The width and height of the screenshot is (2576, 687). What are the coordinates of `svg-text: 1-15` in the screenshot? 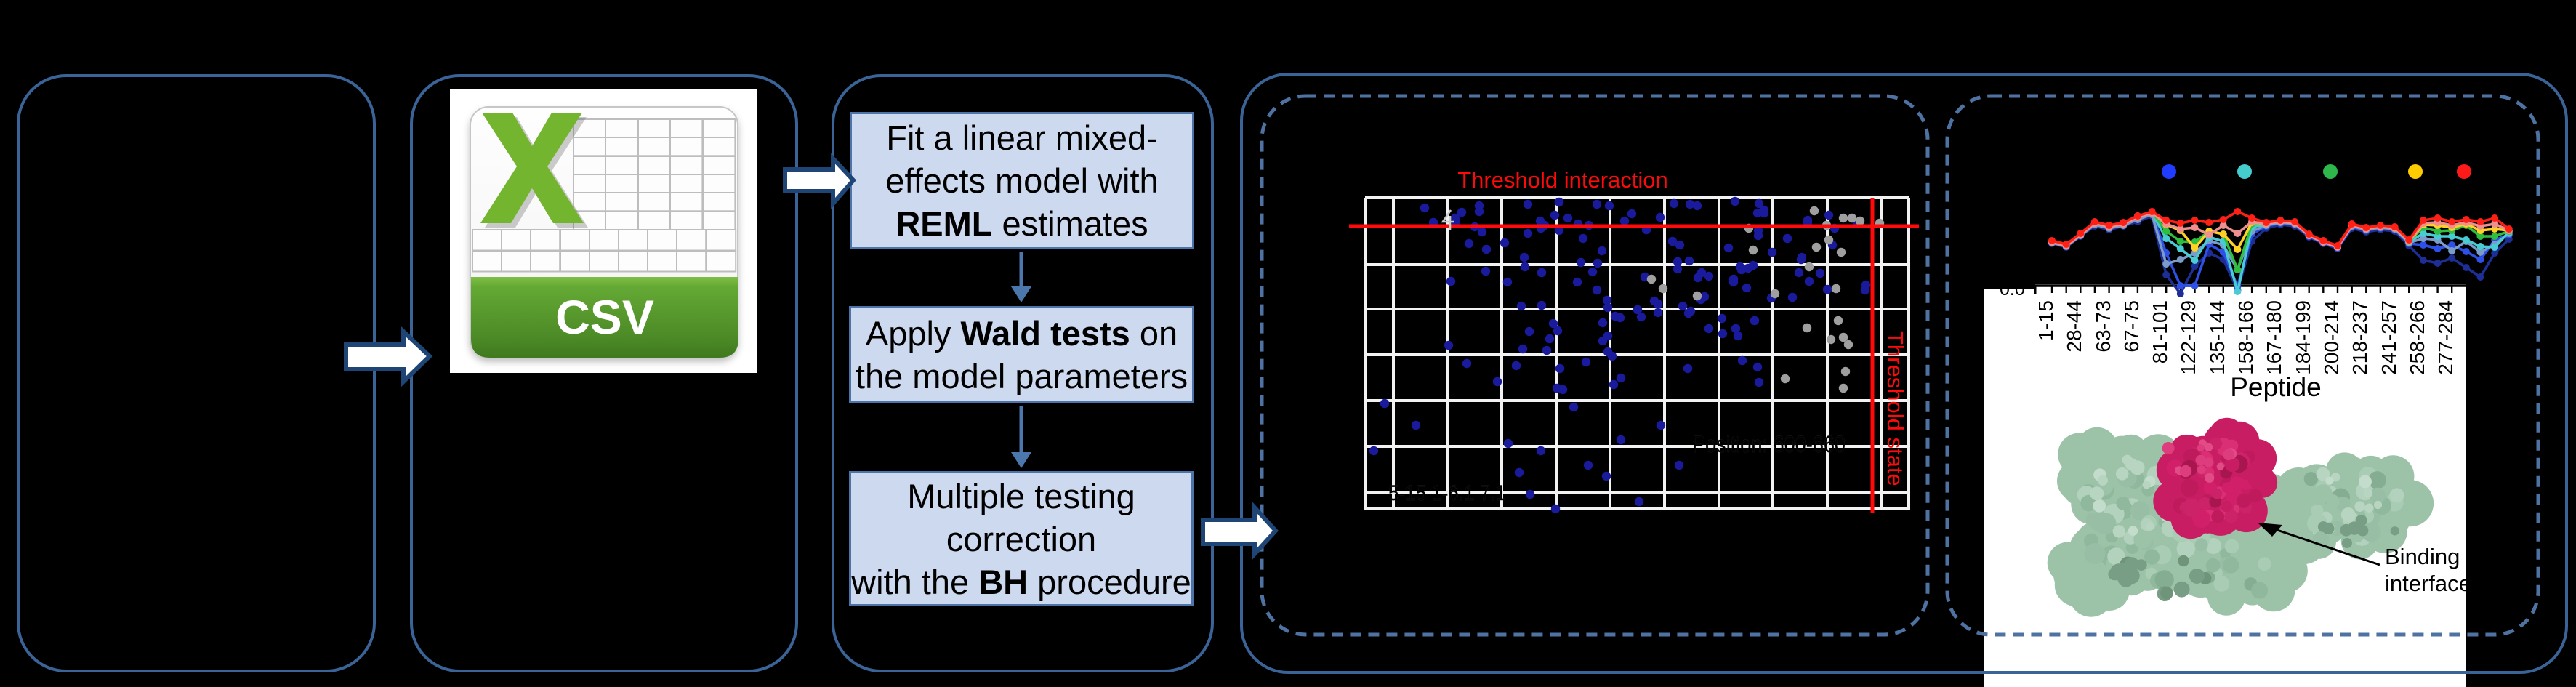 It's located at (2045, 320).